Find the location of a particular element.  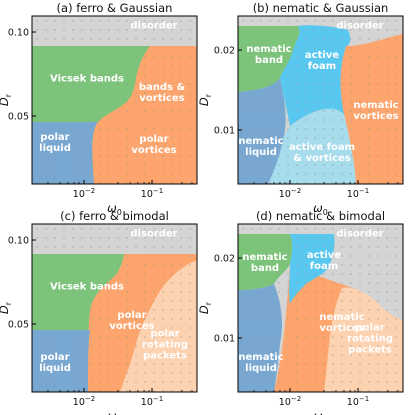

panel-b-sample-dots is located at coordinates (319, 102).